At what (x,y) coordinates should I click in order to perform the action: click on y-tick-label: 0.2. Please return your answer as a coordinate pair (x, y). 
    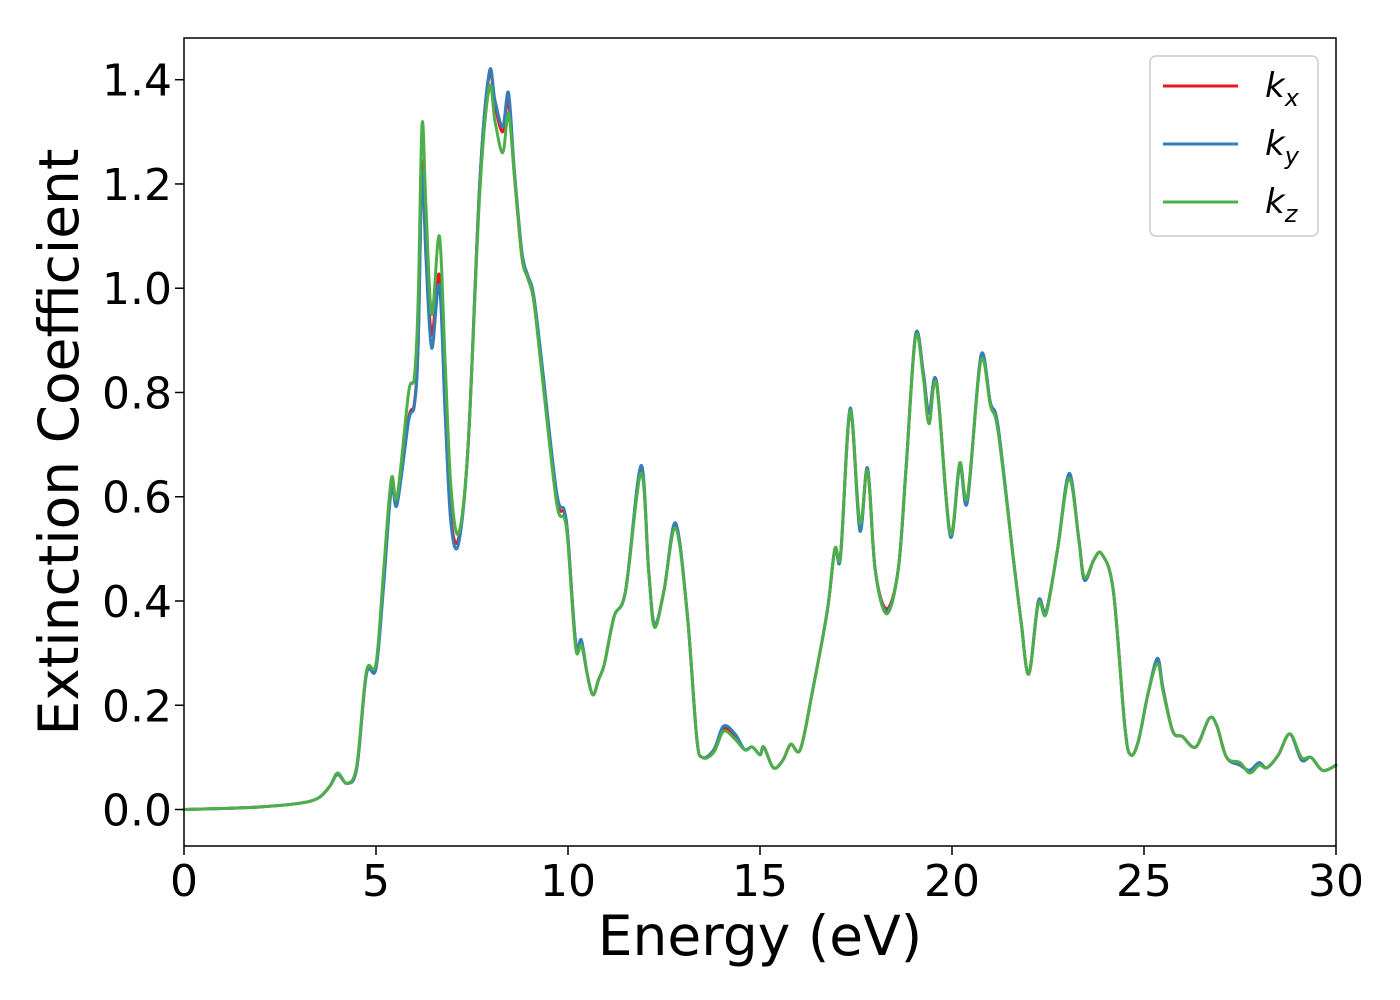
    Looking at the image, I should click on (137, 706).